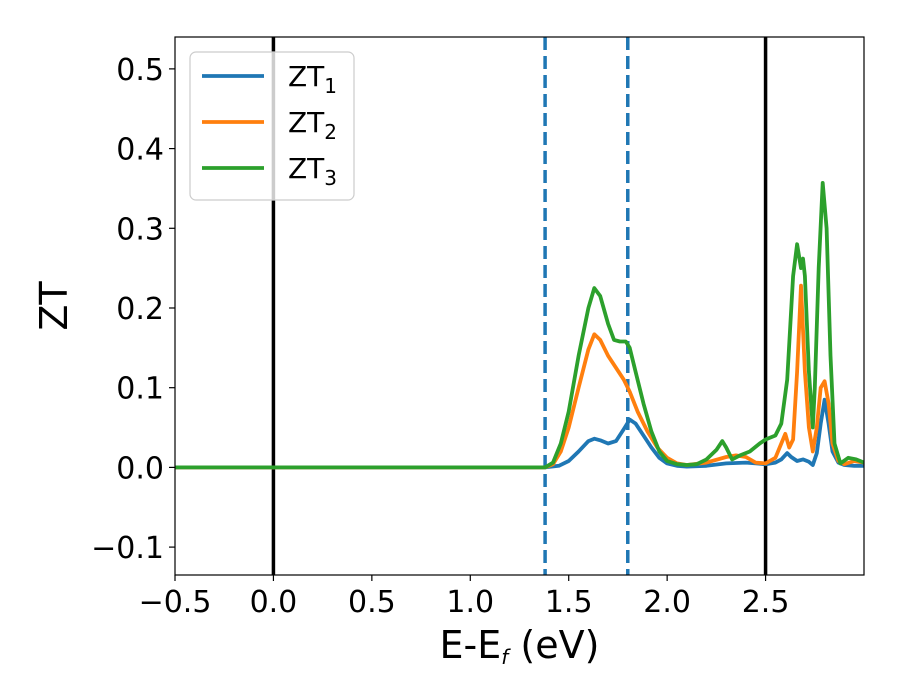 The image size is (900, 700). Describe the element at coordinates (569, 602) in the screenshot. I see `x-tick-label: 1.5` at that location.